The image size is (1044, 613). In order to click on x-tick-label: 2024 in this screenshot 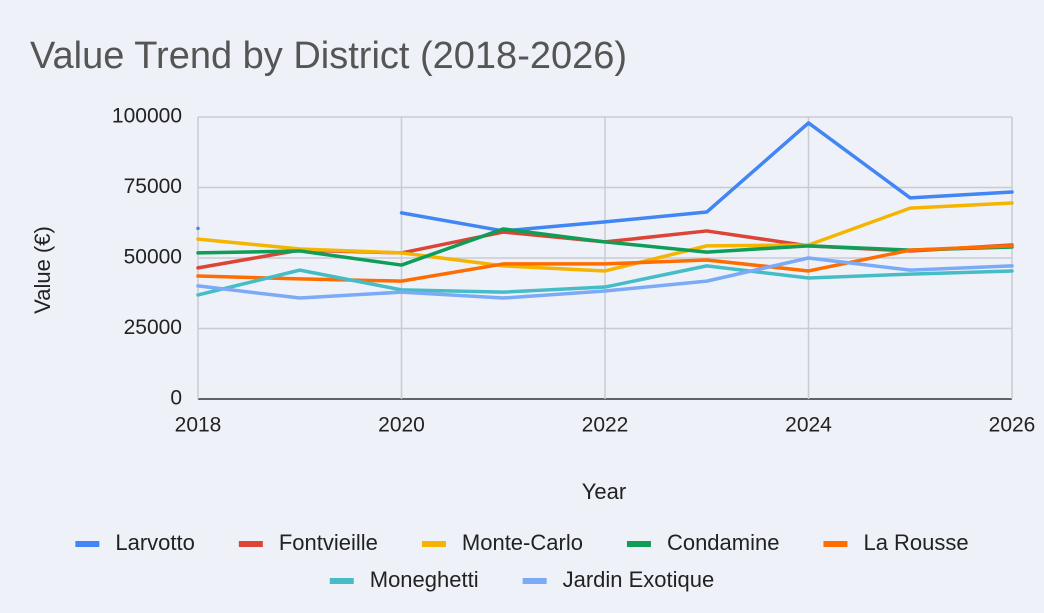, I will do `click(808, 425)`.